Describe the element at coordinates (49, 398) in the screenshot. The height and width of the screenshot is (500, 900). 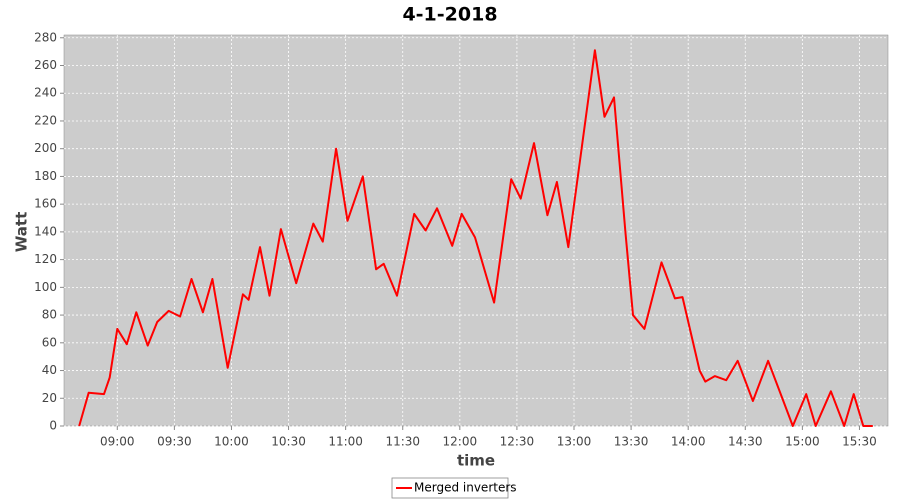
I see `y-tick-label: 20` at that location.